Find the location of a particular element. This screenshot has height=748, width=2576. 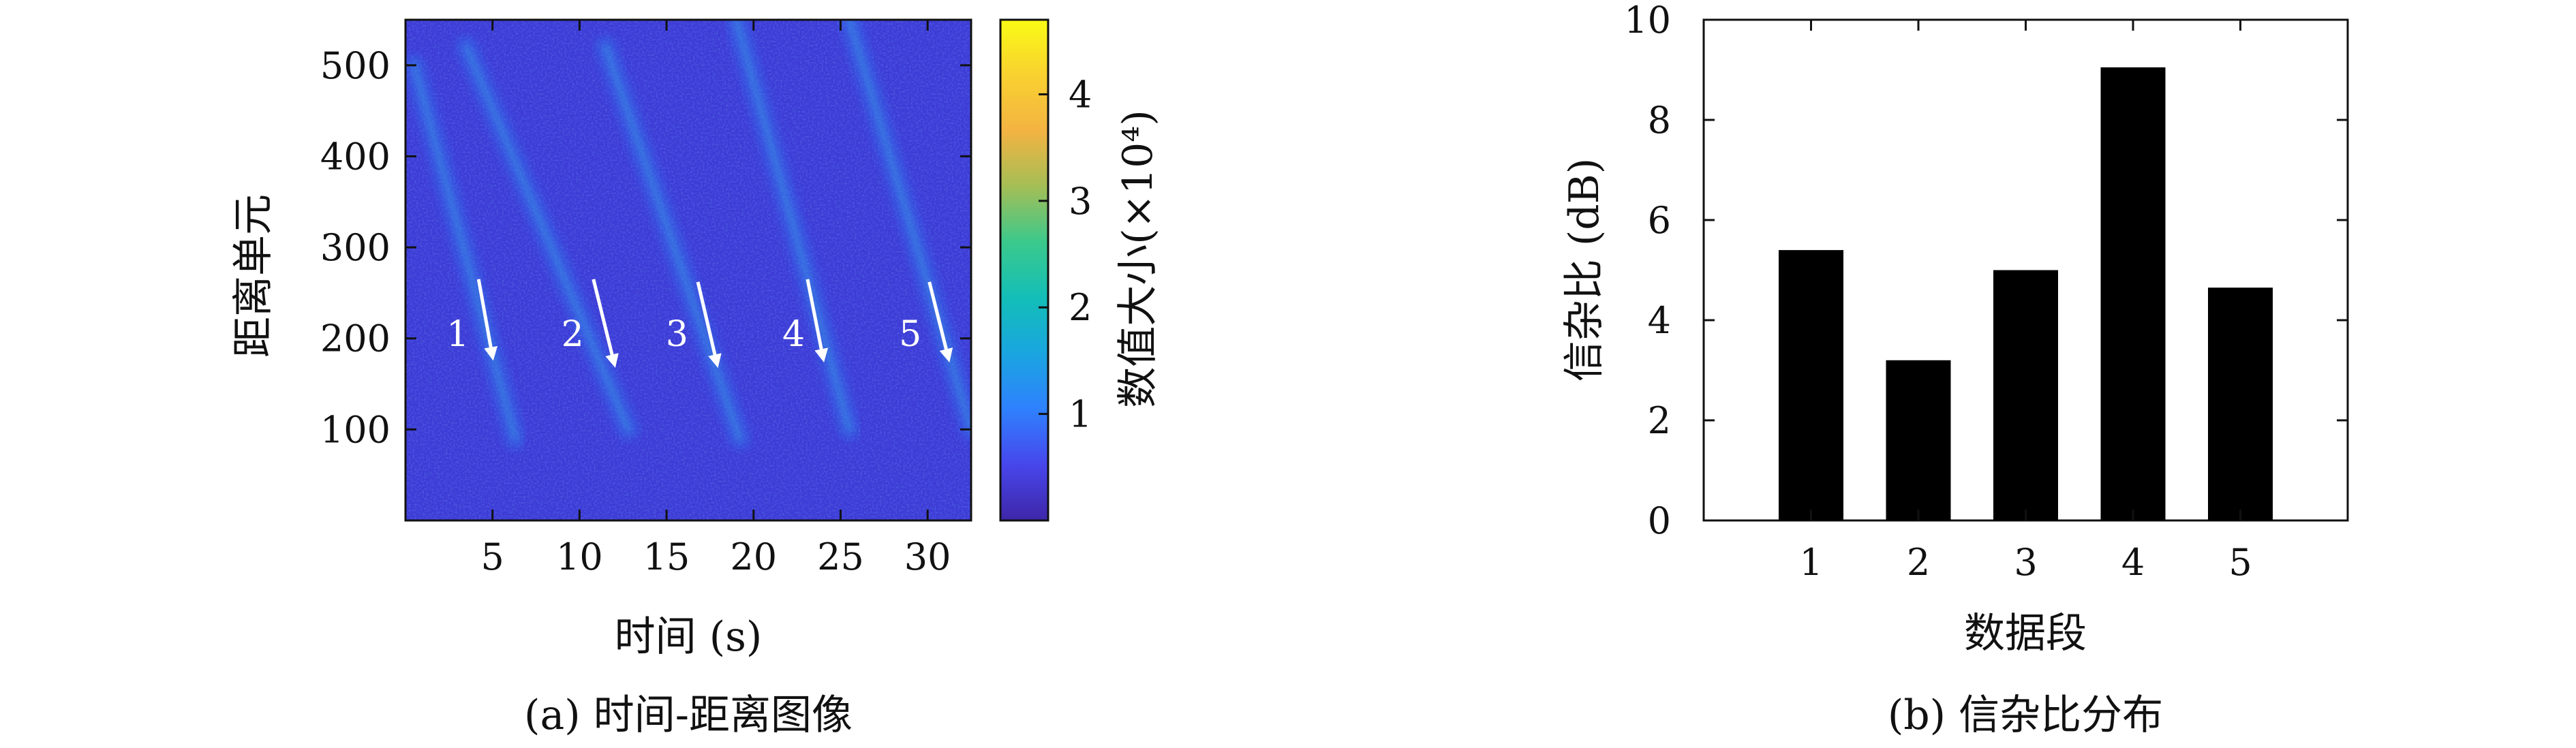

heatmap-y-tick-label: 200 is located at coordinates (355, 339).